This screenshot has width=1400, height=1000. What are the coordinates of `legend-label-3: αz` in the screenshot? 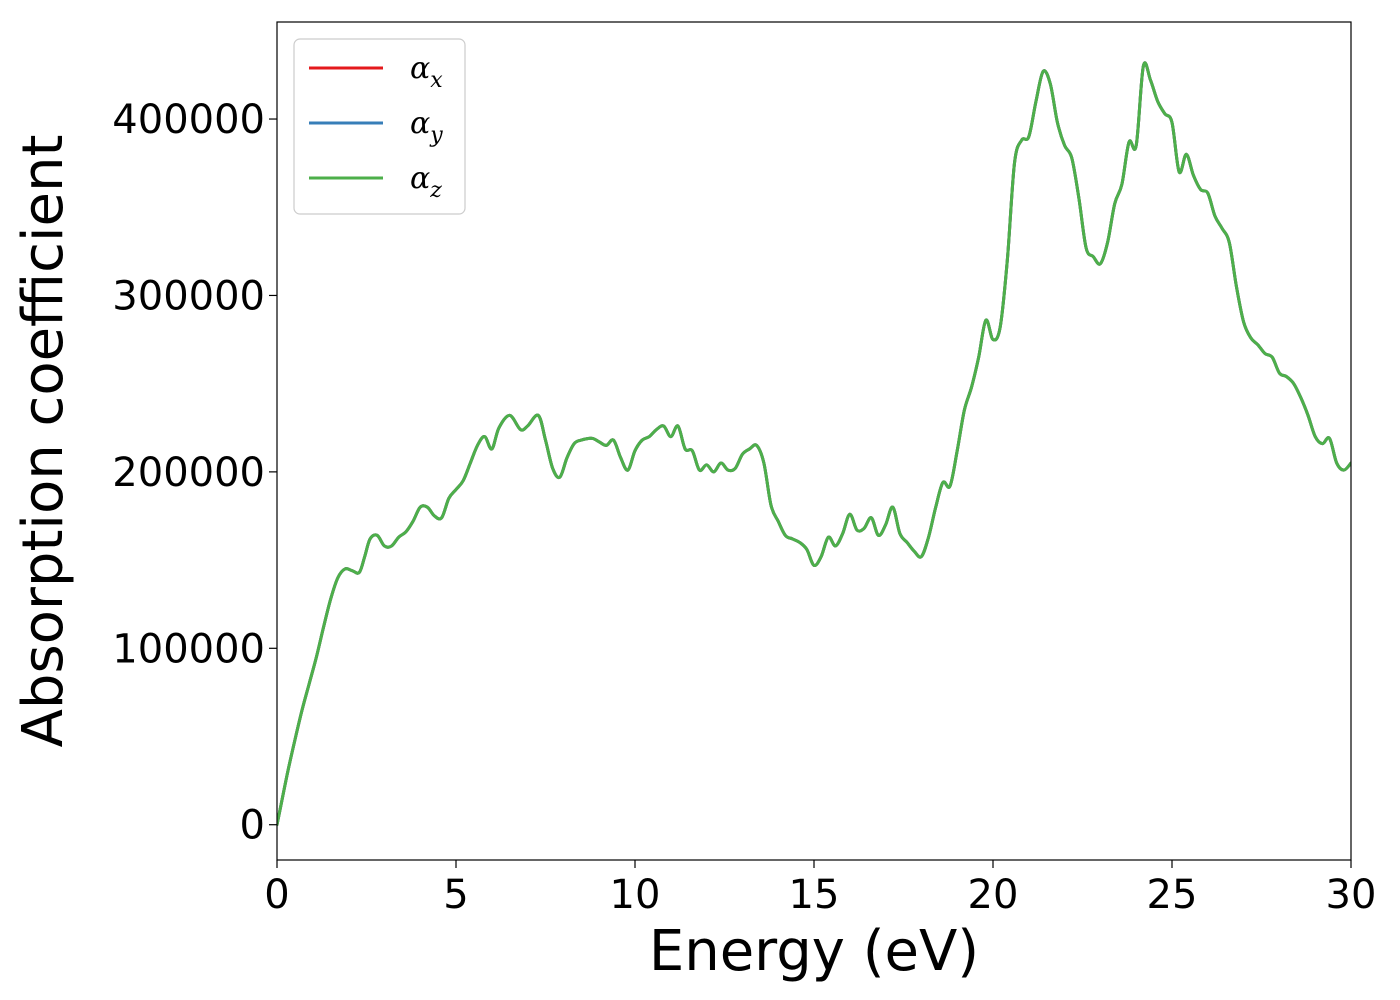 It's located at (426, 182).